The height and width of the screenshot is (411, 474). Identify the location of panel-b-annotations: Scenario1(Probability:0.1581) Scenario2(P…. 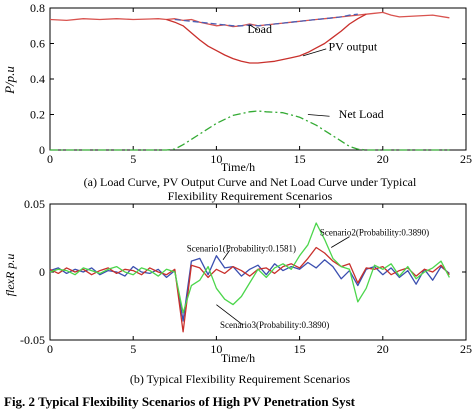
(308, 278).